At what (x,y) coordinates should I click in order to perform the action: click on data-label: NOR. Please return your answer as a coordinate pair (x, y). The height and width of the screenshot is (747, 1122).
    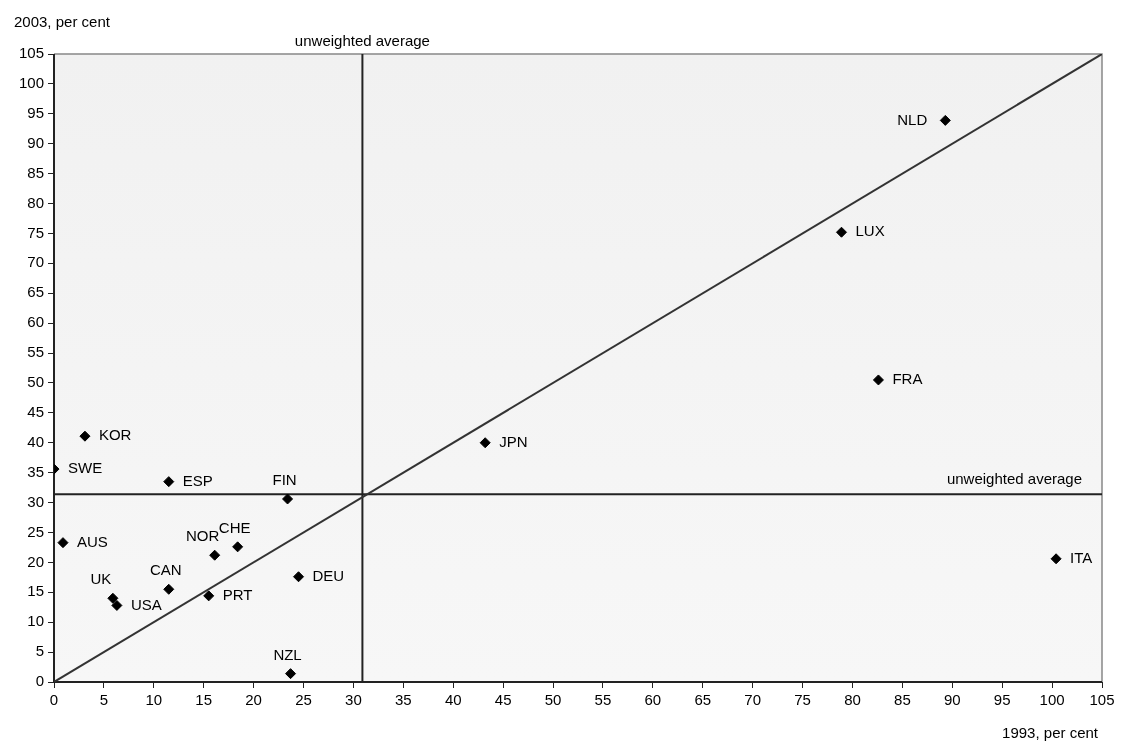
    Looking at the image, I should click on (203, 536).